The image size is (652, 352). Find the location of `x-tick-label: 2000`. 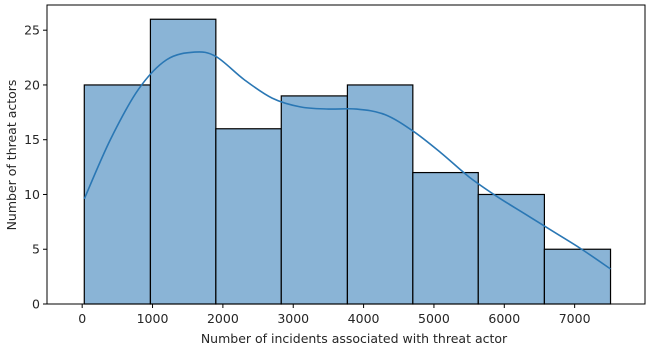

x-tick-label: 2000 is located at coordinates (223, 318).